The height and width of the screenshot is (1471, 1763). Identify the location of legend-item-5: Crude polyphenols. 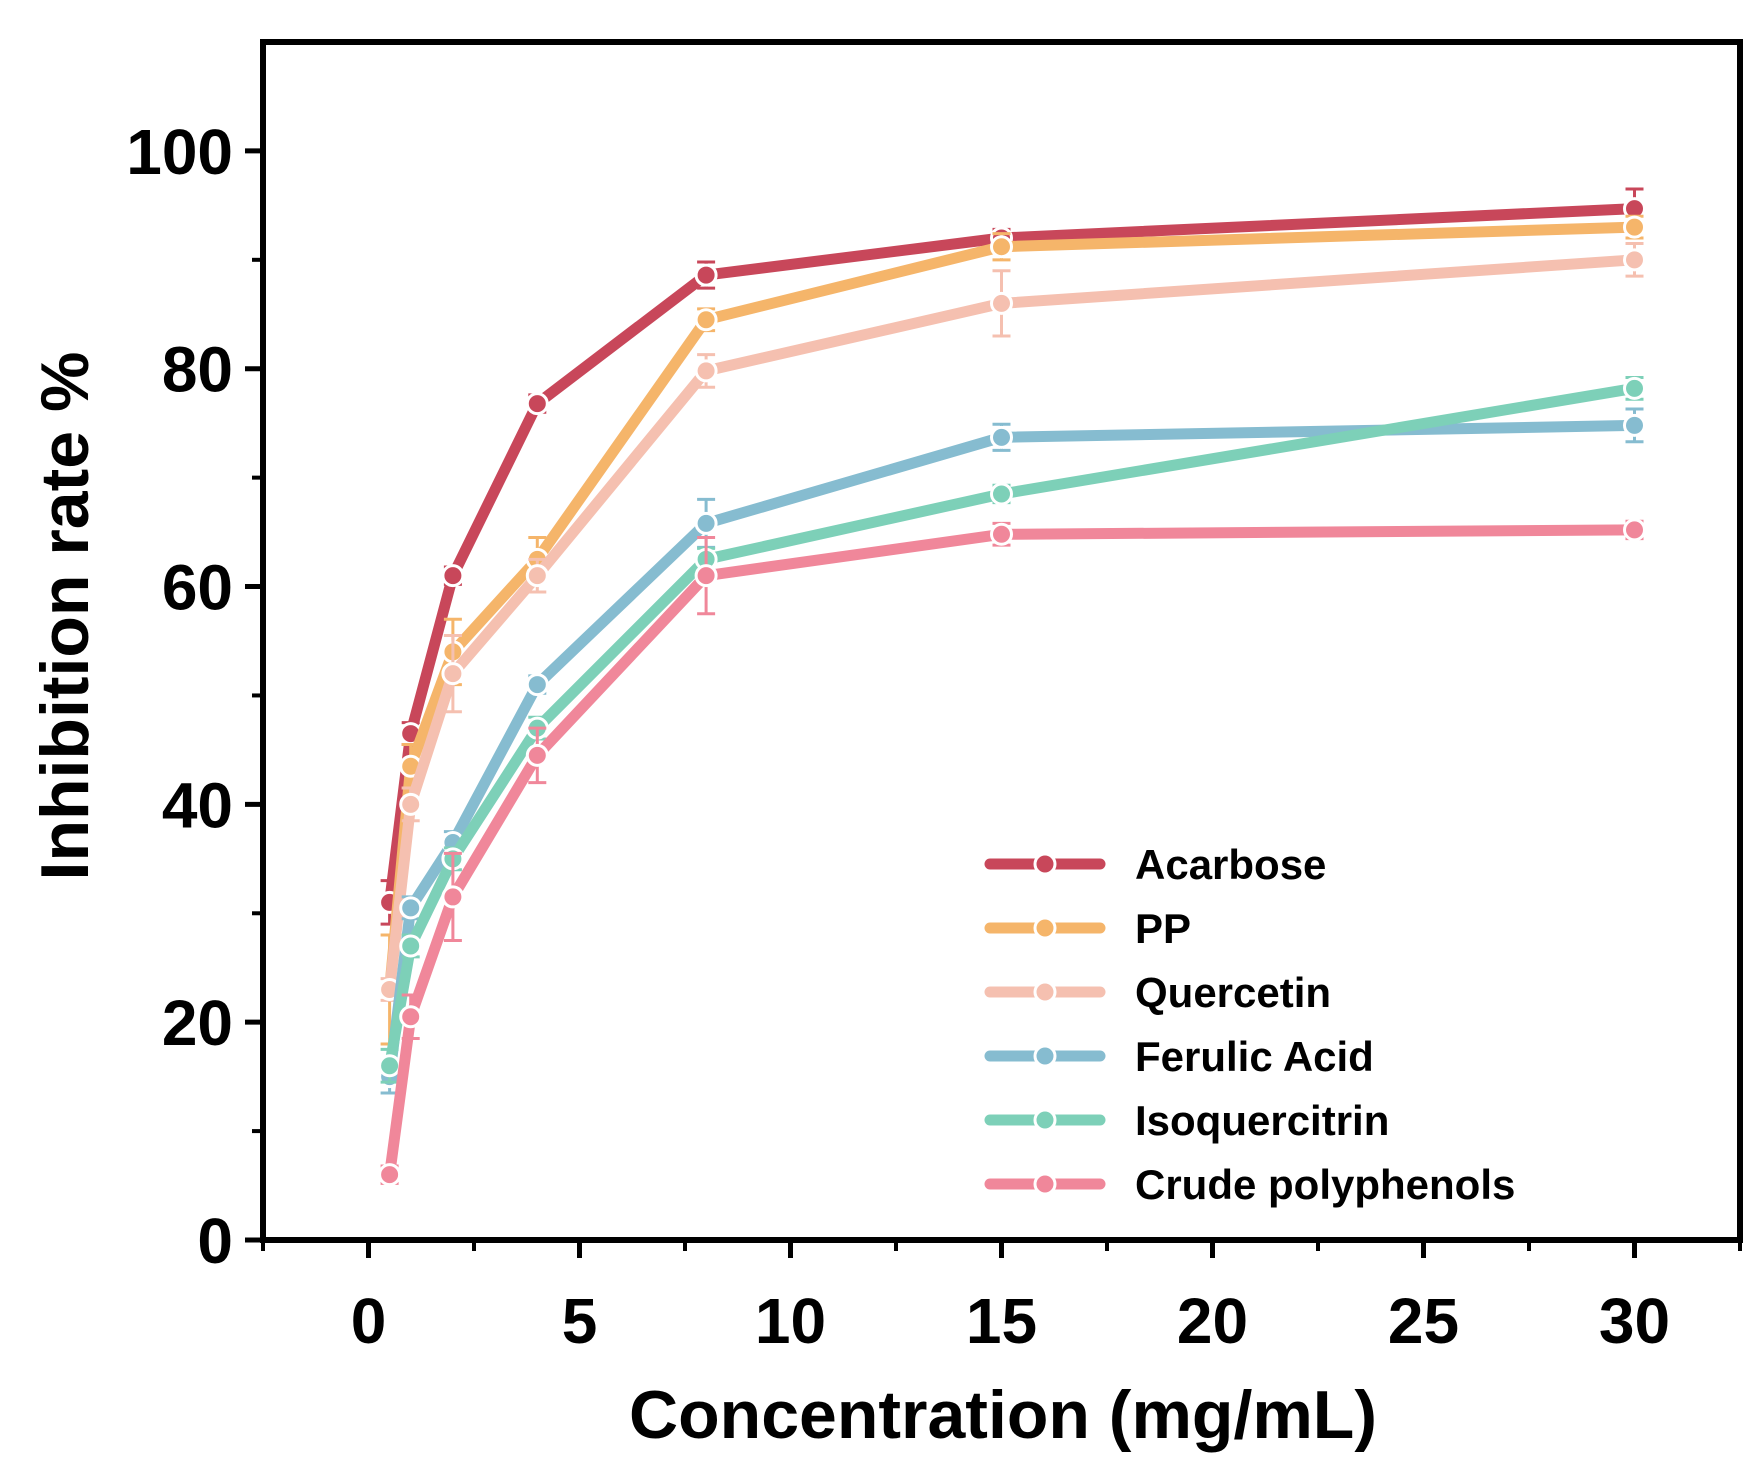
(1249, 1184).